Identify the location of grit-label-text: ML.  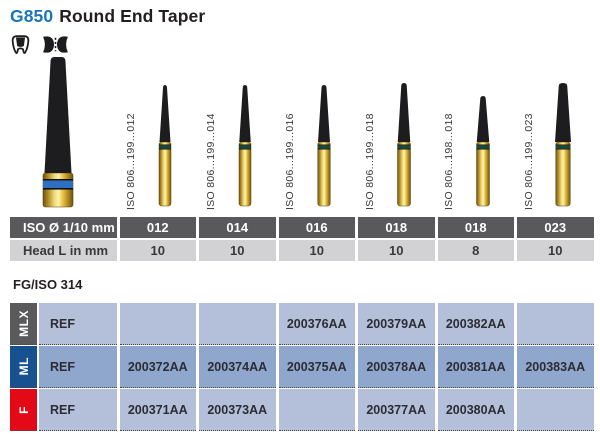
(23, 366).